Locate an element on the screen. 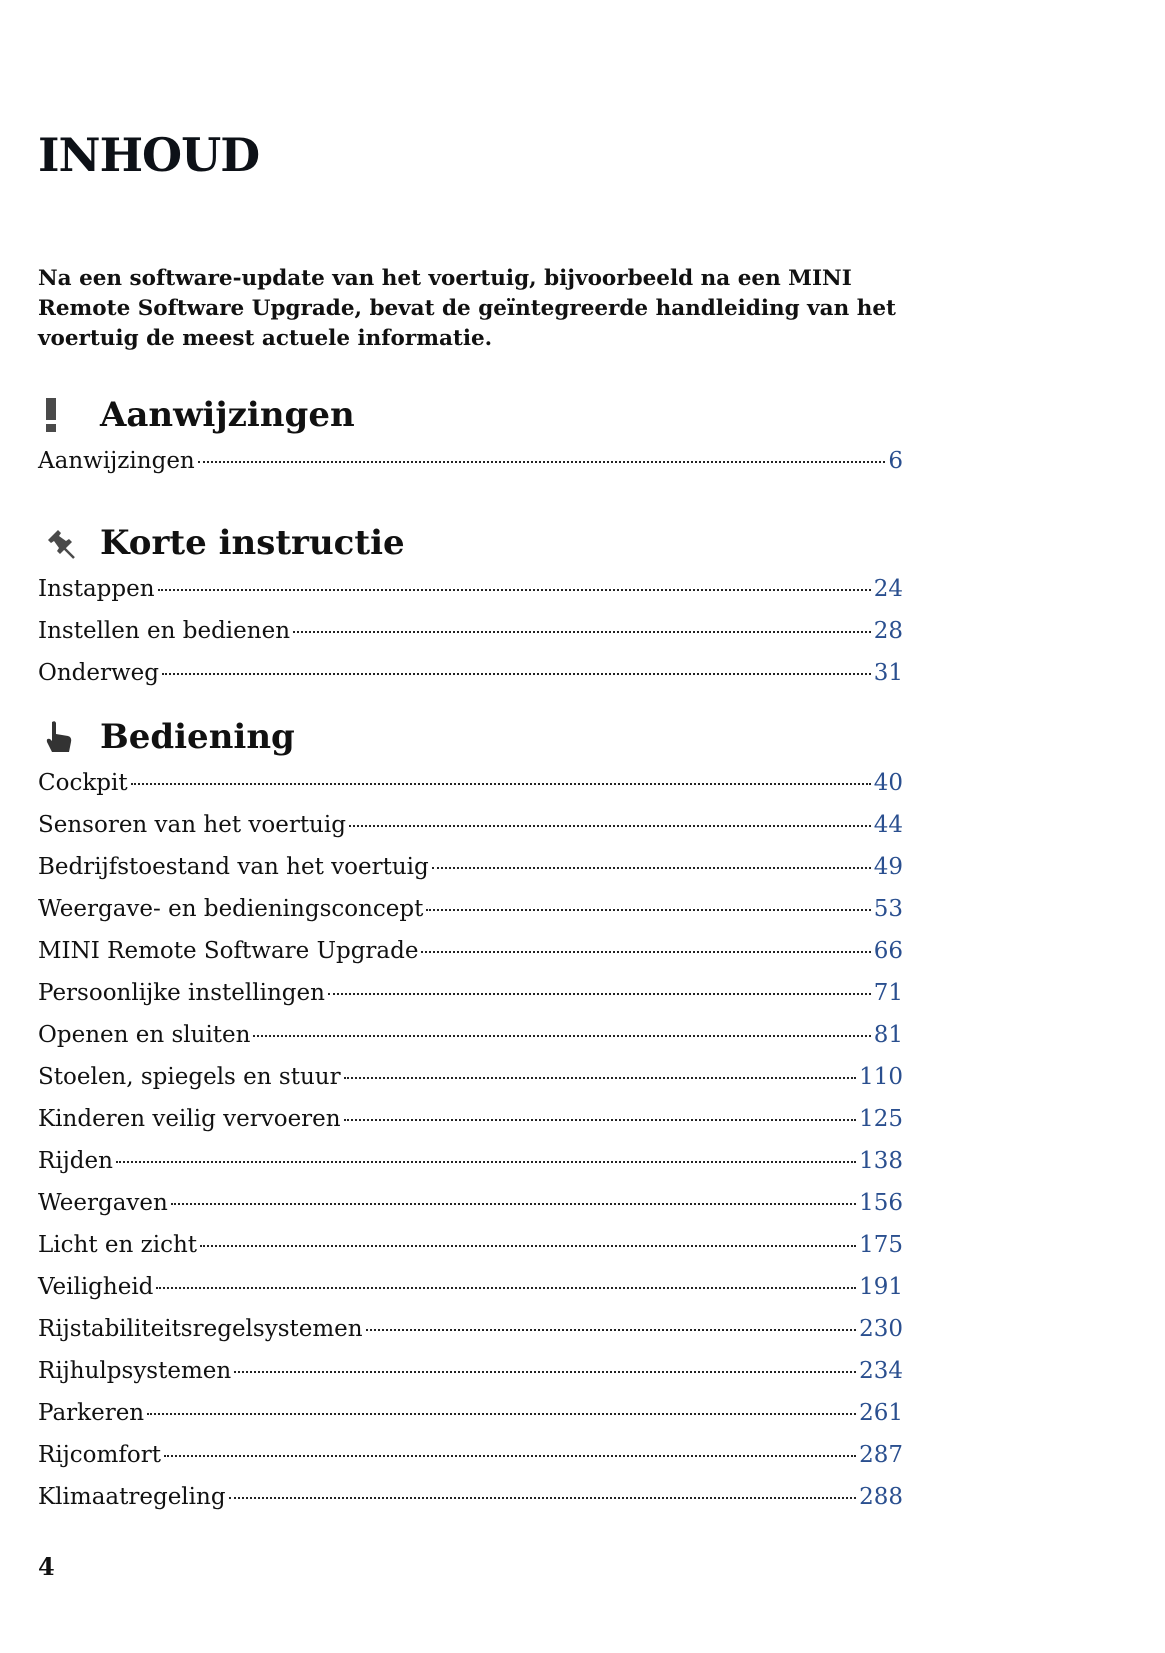  toc-entry: Rijhulpsystemen 234 is located at coordinates (470, 1371).